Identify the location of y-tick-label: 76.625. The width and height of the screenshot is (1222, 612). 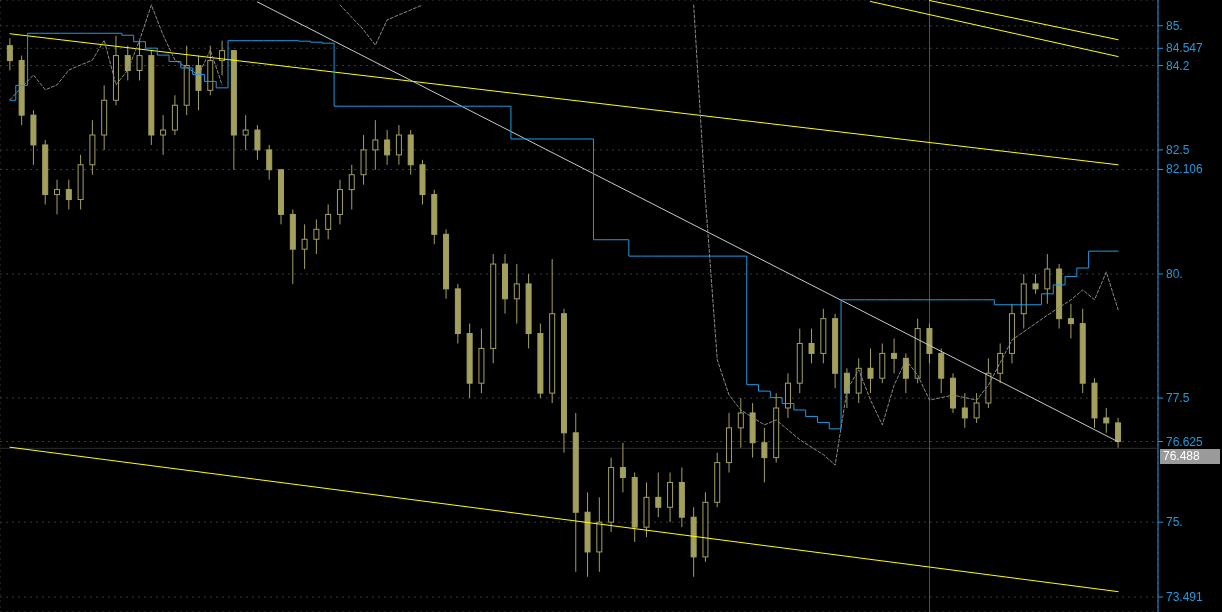
(1185, 441).